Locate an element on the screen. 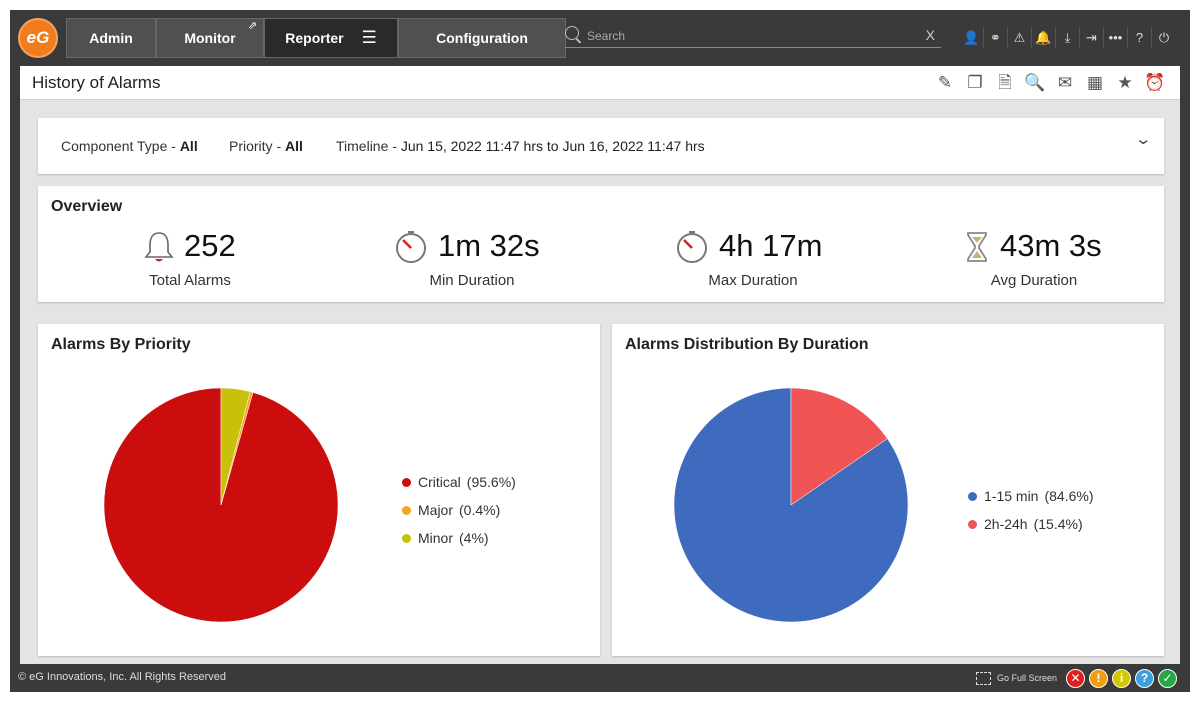 This screenshot has width=1200, height=702. filter-label: Timeline - is located at coordinates (368, 146).